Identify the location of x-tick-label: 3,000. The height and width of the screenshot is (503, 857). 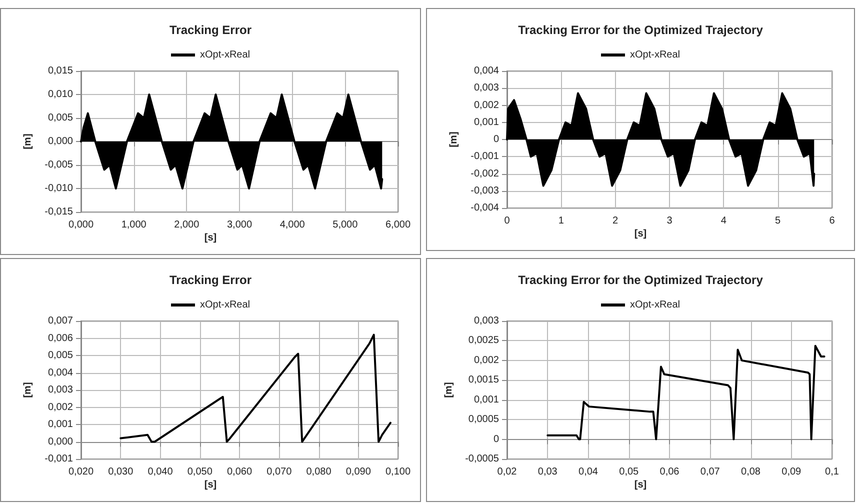
(239, 225).